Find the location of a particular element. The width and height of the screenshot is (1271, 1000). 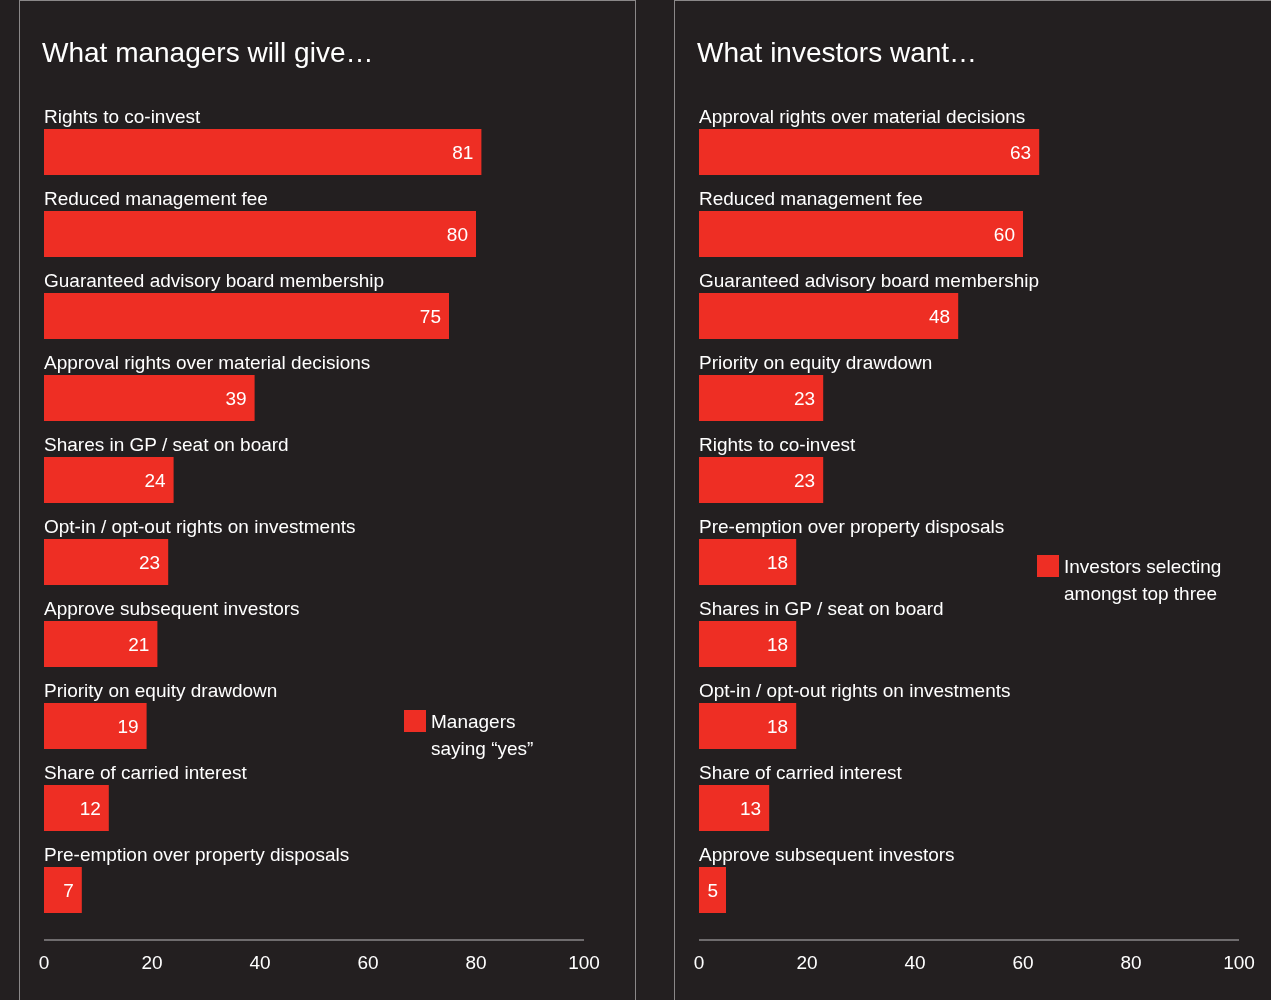

data-label: 13 is located at coordinates (751, 808).